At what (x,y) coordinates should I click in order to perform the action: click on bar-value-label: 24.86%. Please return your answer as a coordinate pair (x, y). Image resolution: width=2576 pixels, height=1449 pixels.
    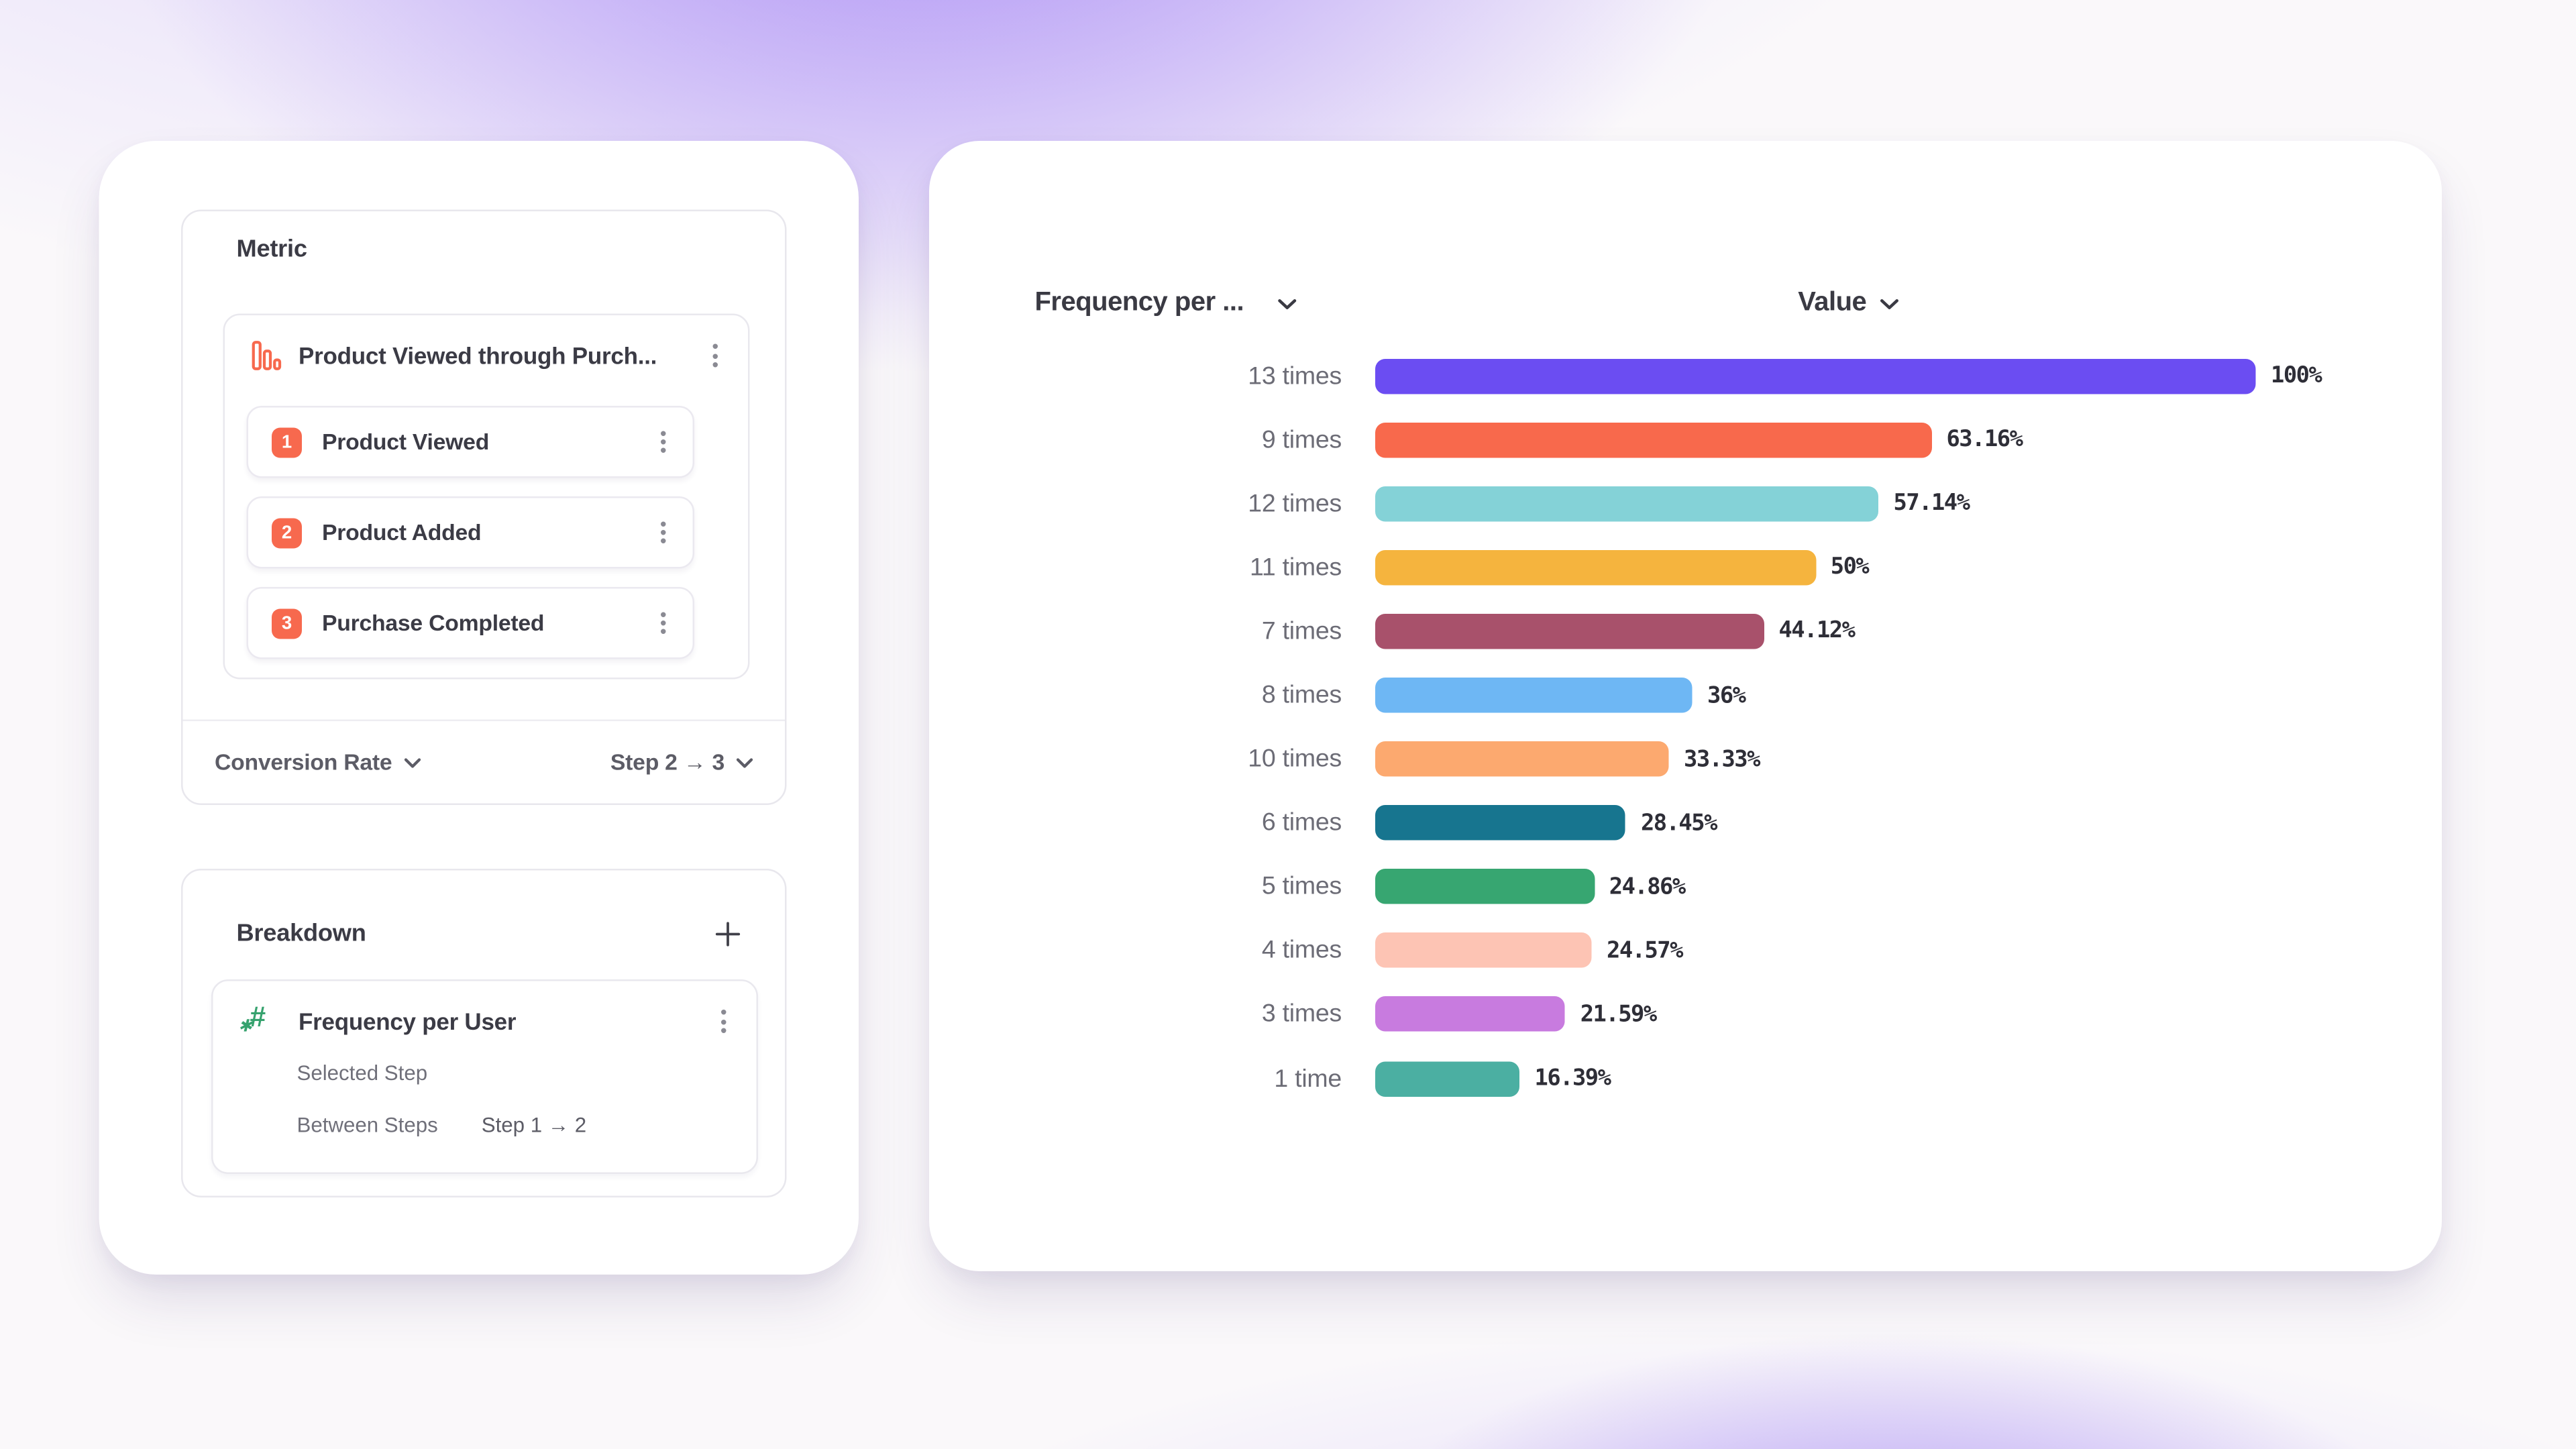
    Looking at the image, I should click on (1647, 886).